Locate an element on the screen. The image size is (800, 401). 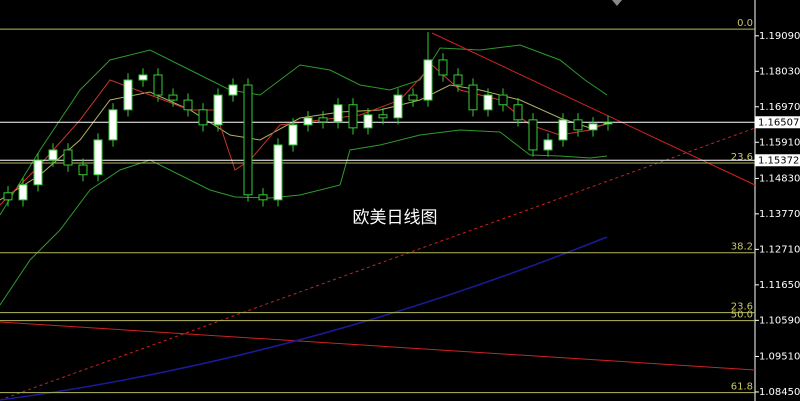
shift-marker is located at coordinates (617, 3).